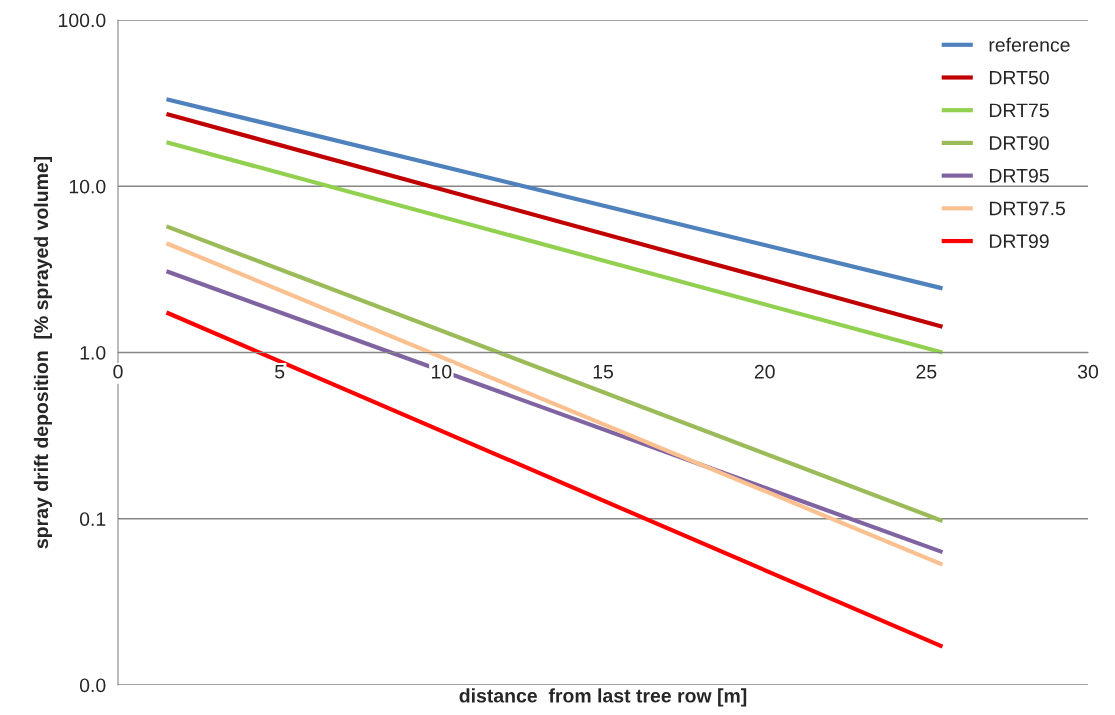 The image size is (1115, 715). Describe the element at coordinates (603, 372) in the screenshot. I see `x-tick-label: 15` at that location.